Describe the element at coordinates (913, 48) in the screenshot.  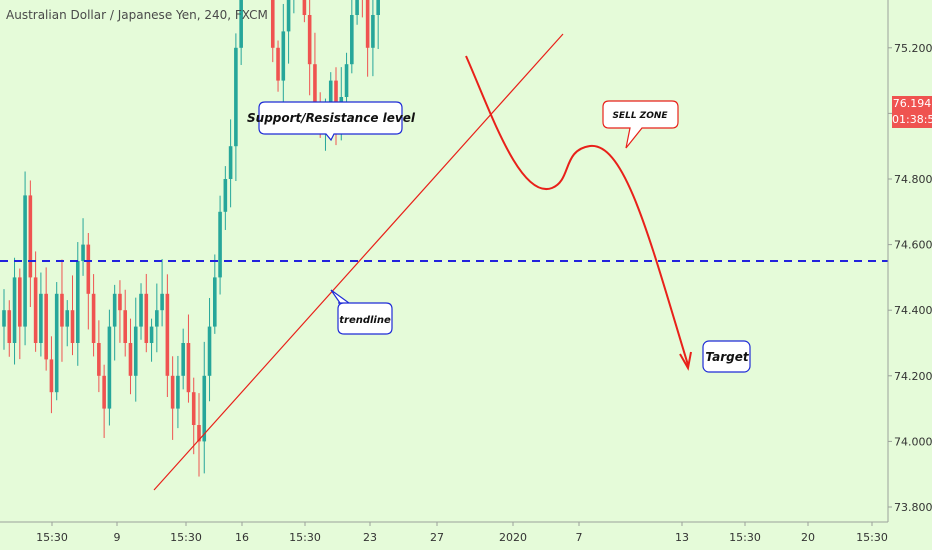
I see `y-tick-label: 75.200` at that location.